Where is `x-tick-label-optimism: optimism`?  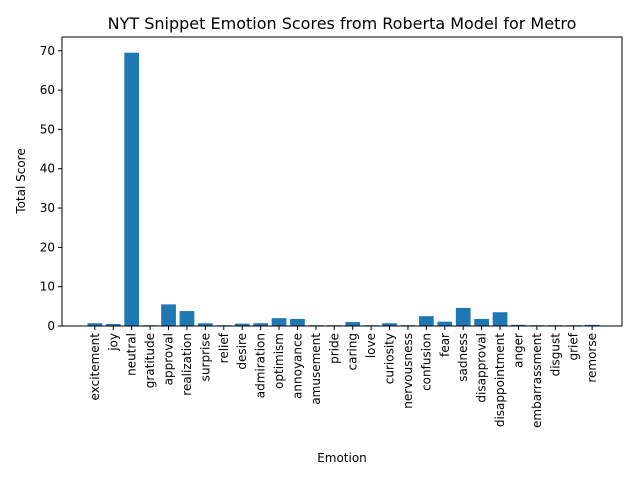 x-tick-label-optimism: optimism is located at coordinates (279, 361).